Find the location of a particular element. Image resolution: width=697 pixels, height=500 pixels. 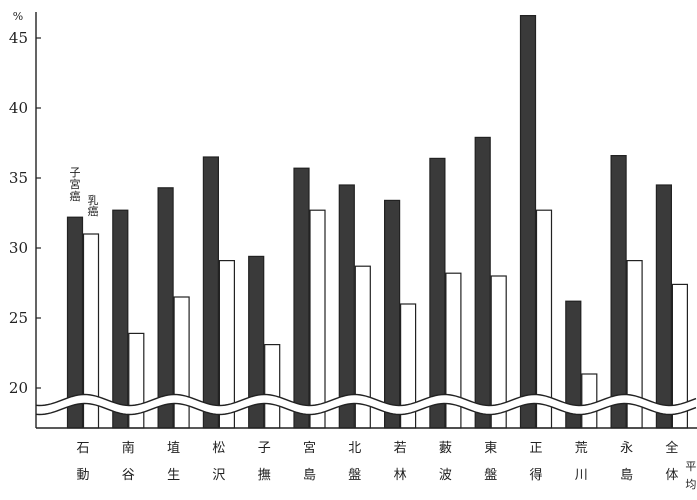

axis-break is located at coordinates (366, 404).